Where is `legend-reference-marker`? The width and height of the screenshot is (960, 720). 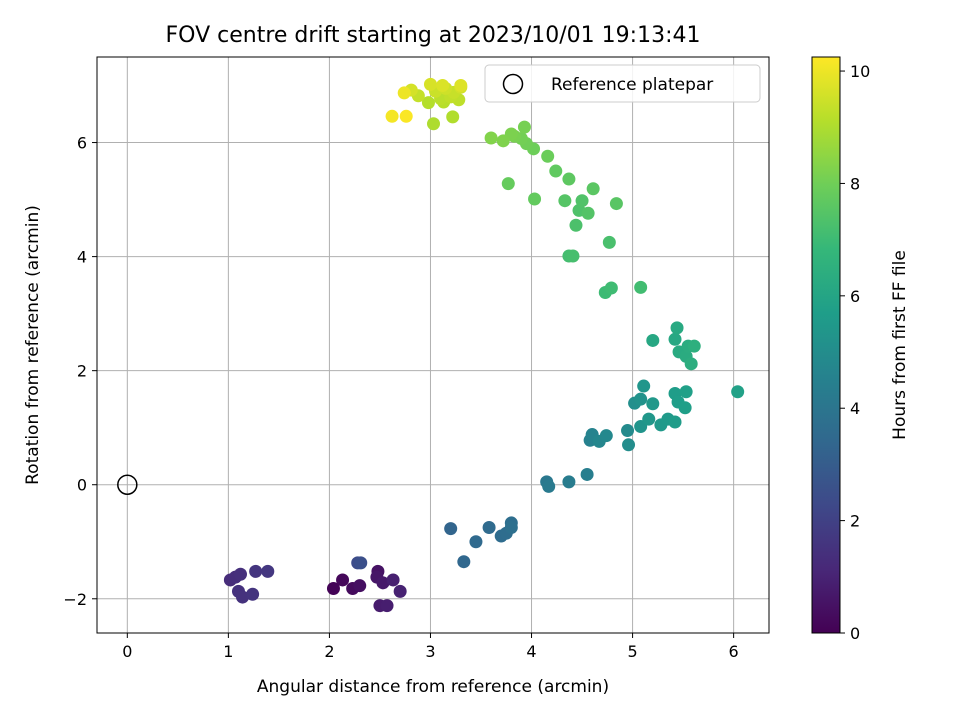
legend-reference-marker is located at coordinates (513, 84).